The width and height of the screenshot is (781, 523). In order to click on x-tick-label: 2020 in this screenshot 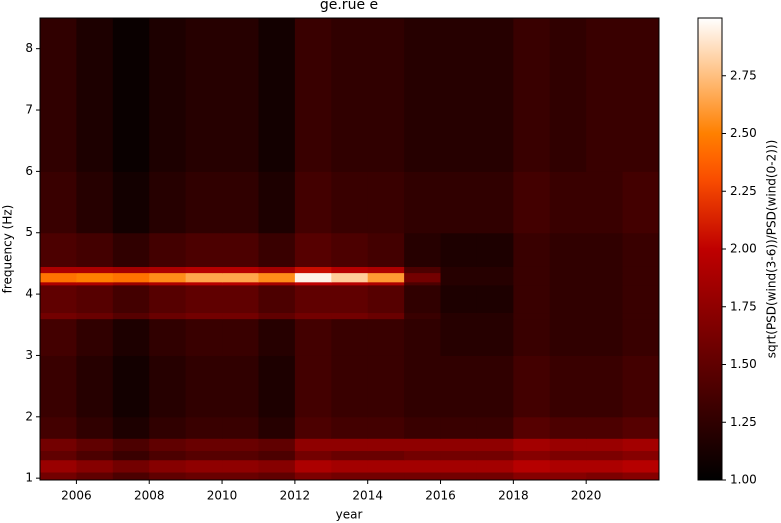, I will do `click(586, 496)`.